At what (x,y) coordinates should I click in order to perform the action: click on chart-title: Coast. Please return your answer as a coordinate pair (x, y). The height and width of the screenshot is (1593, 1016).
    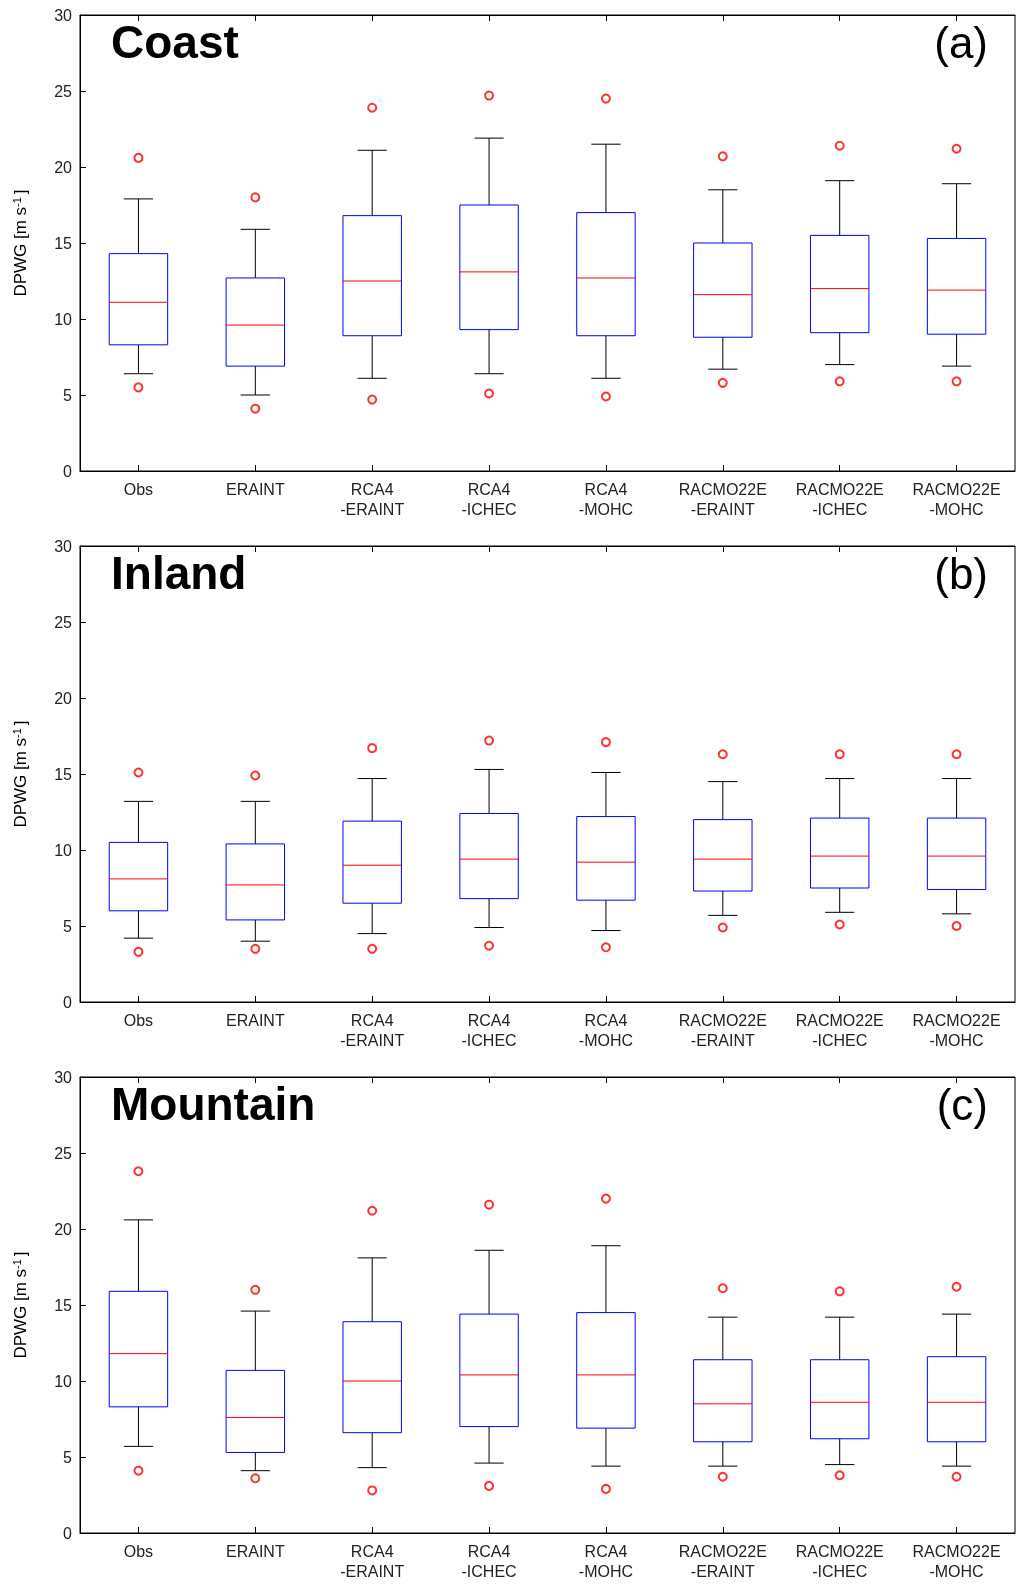
    Looking at the image, I should click on (175, 42).